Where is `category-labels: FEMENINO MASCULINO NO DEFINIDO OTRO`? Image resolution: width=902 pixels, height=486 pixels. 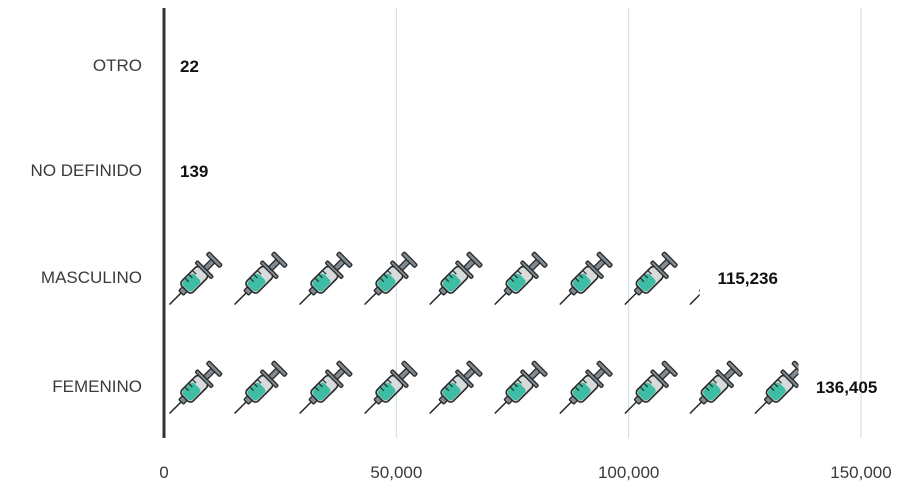 category-labels: FEMENINO MASCULINO NO DEFINIDO OTRO is located at coordinates (86, 226).